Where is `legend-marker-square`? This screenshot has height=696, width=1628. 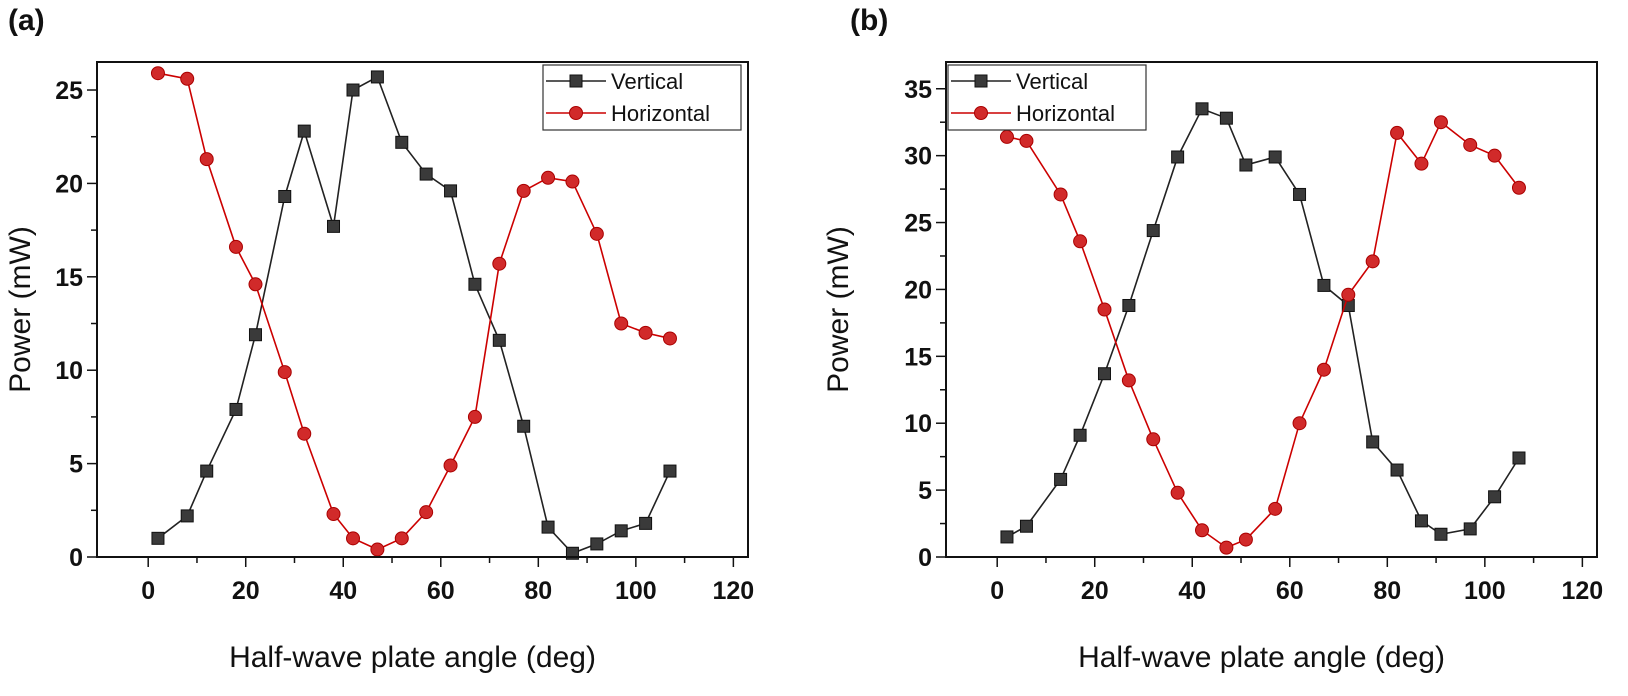
legend-marker-square is located at coordinates (576, 81).